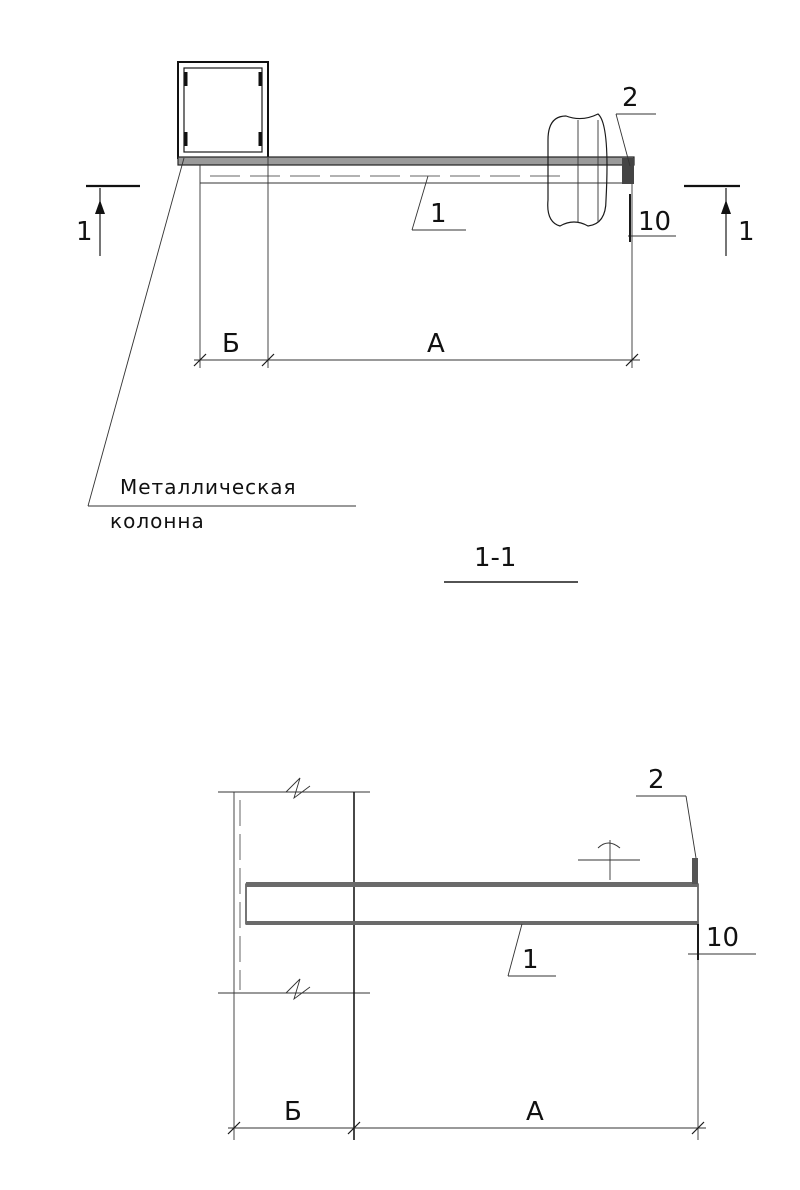  What do you see at coordinates (472, 904) in the screenshot?
I see `plate-section` at bounding box center [472, 904].